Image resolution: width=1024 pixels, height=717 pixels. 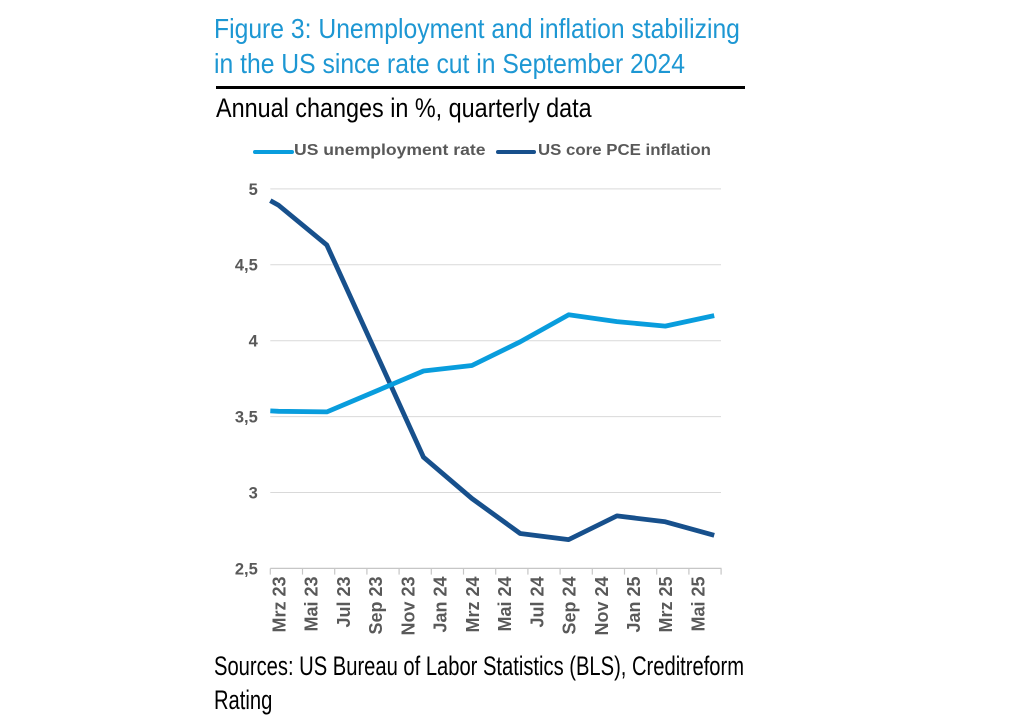 What do you see at coordinates (253, 493) in the screenshot?
I see `svg-text: 3` at bounding box center [253, 493].